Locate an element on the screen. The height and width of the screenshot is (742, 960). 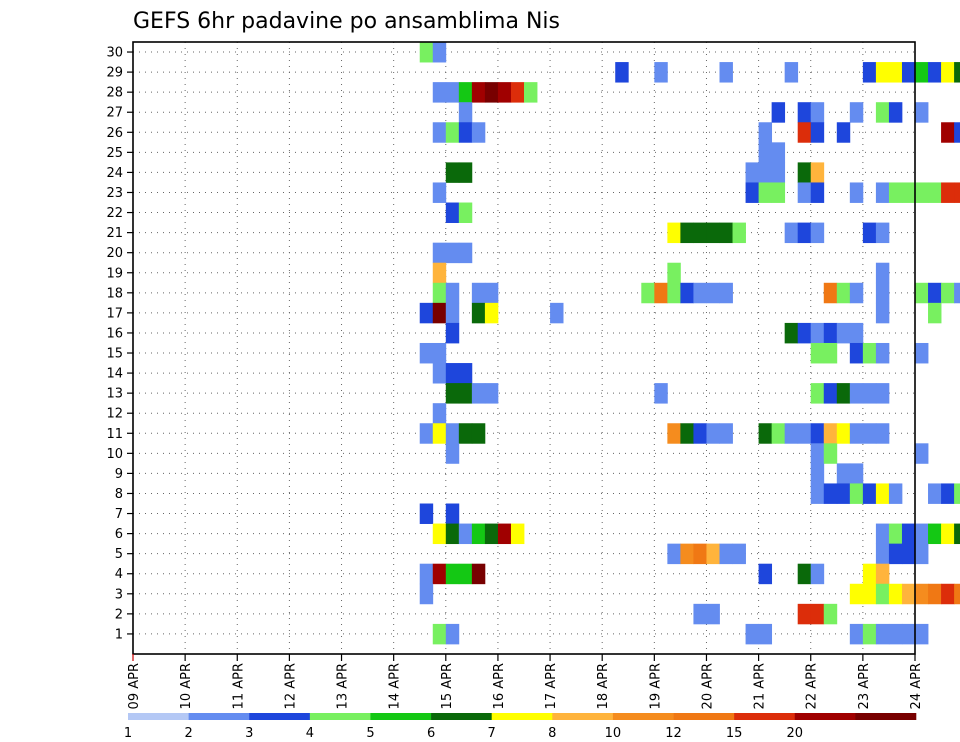
legend-label: 2 is located at coordinates (188, 733).